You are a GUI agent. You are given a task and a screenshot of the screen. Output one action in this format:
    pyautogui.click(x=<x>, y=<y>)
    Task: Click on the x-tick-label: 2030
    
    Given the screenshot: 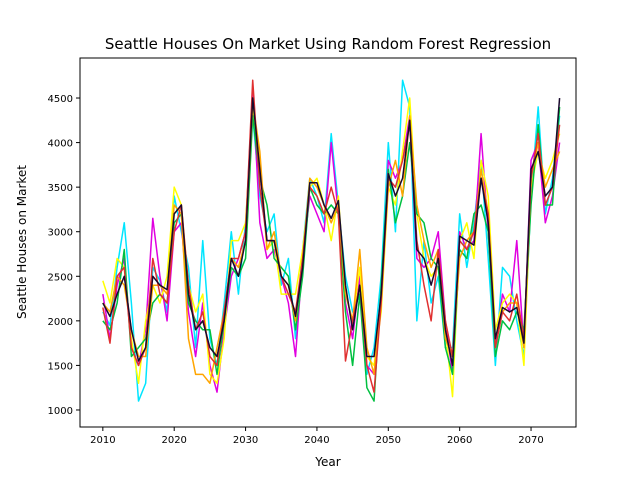 What is the action you would take?
    pyautogui.click(x=245, y=440)
    